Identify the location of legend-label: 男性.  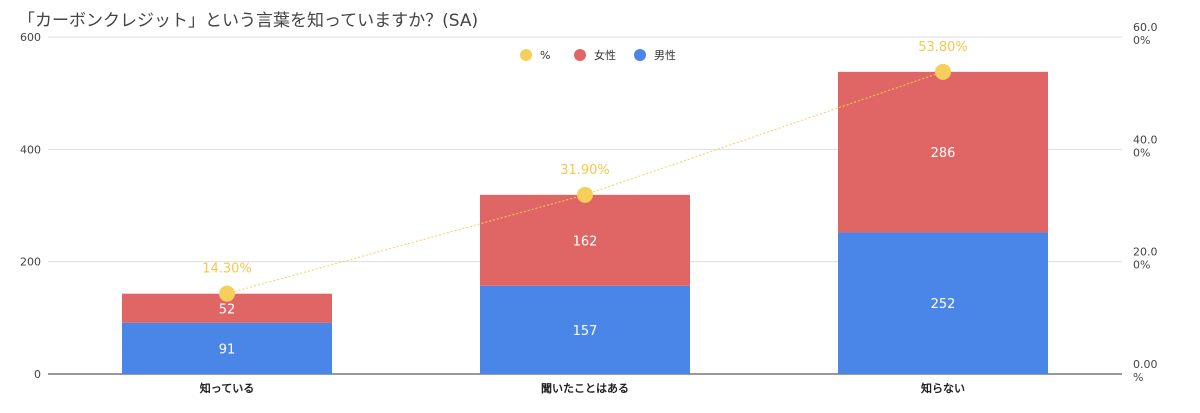
(665, 55).